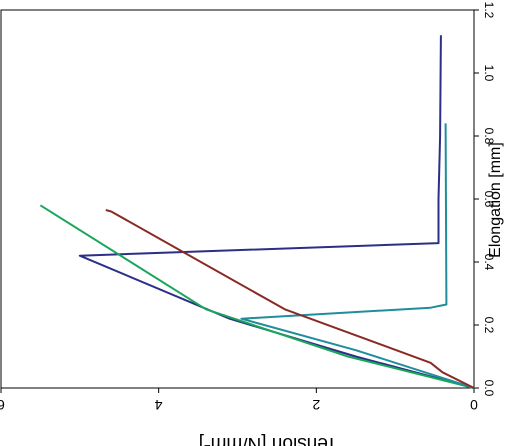 This screenshot has width=527, height=446. I want to click on y-axis-title-close: ], so click(201, 439).